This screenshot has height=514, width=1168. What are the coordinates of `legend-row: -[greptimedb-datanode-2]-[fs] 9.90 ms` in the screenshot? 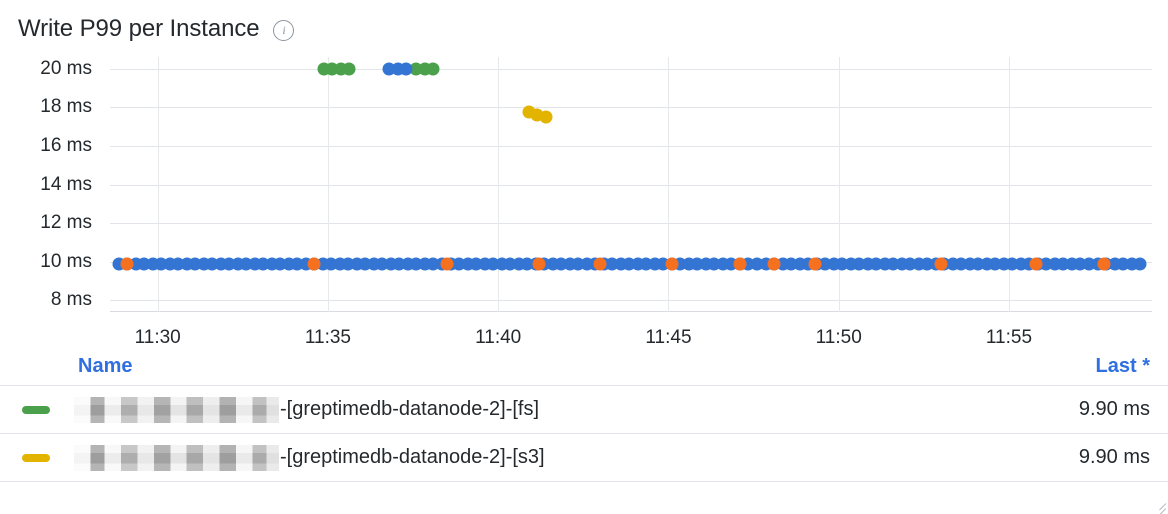 It's located at (584, 410).